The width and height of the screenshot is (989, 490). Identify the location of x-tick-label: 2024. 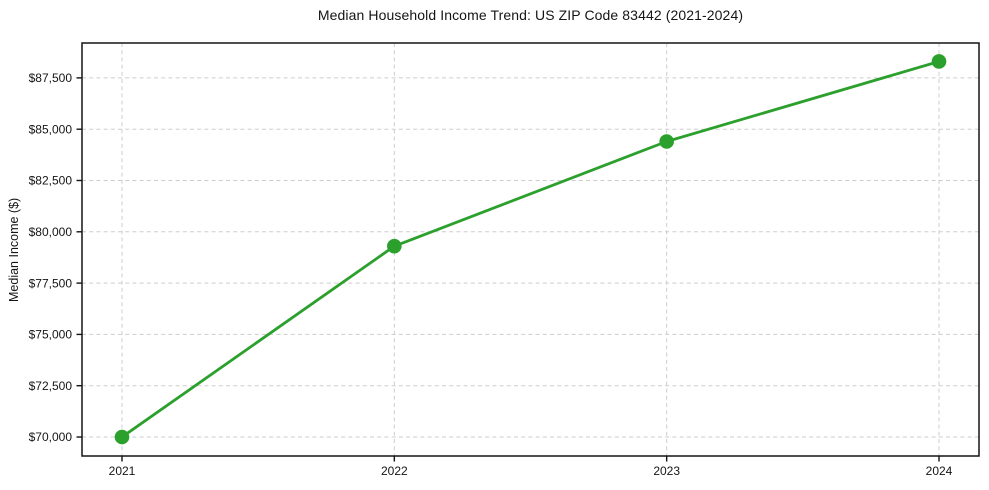
(939, 471).